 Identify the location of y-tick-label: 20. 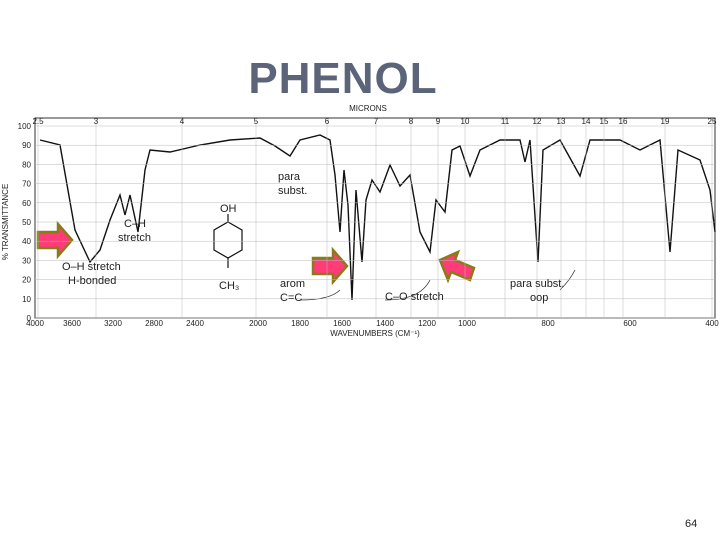
(26, 280).